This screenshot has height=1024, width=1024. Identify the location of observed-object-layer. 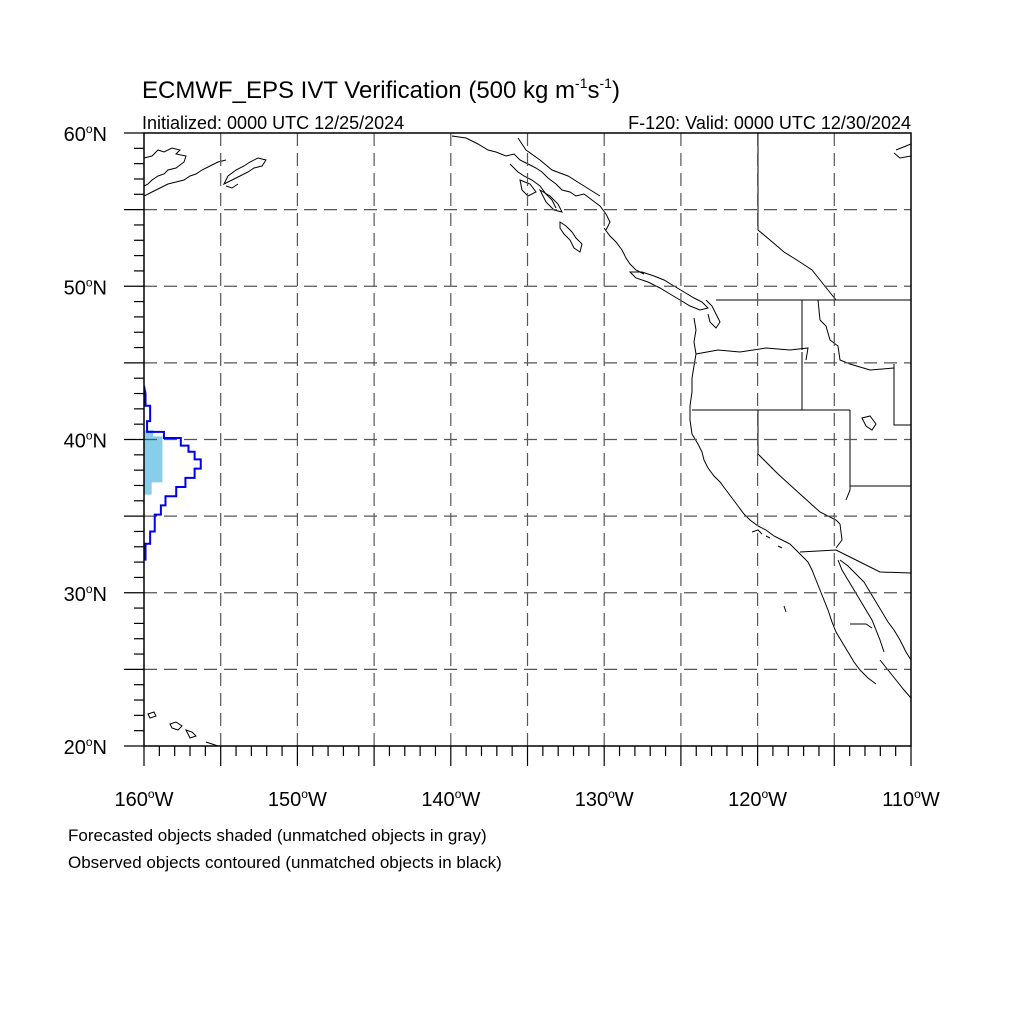
(173, 473).